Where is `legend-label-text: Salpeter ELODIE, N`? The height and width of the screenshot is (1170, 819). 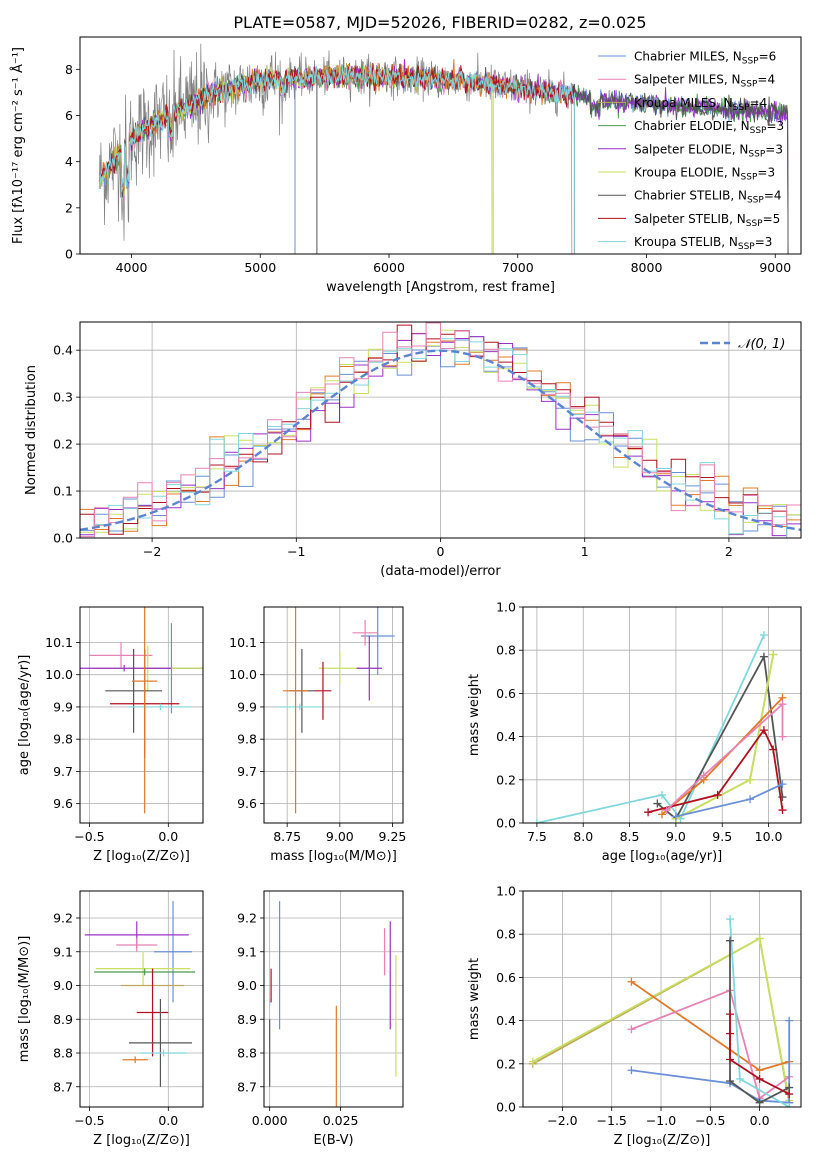 legend-label-text: Salpeter ELODIE, N is located at coordinates (691, 149).